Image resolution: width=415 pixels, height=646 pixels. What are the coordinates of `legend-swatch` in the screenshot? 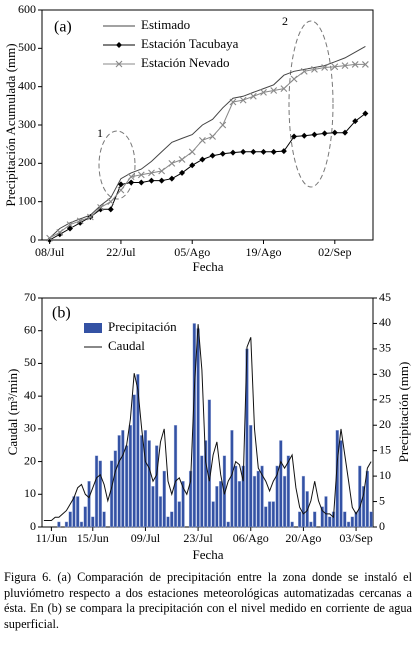 It's located at (93, 328).